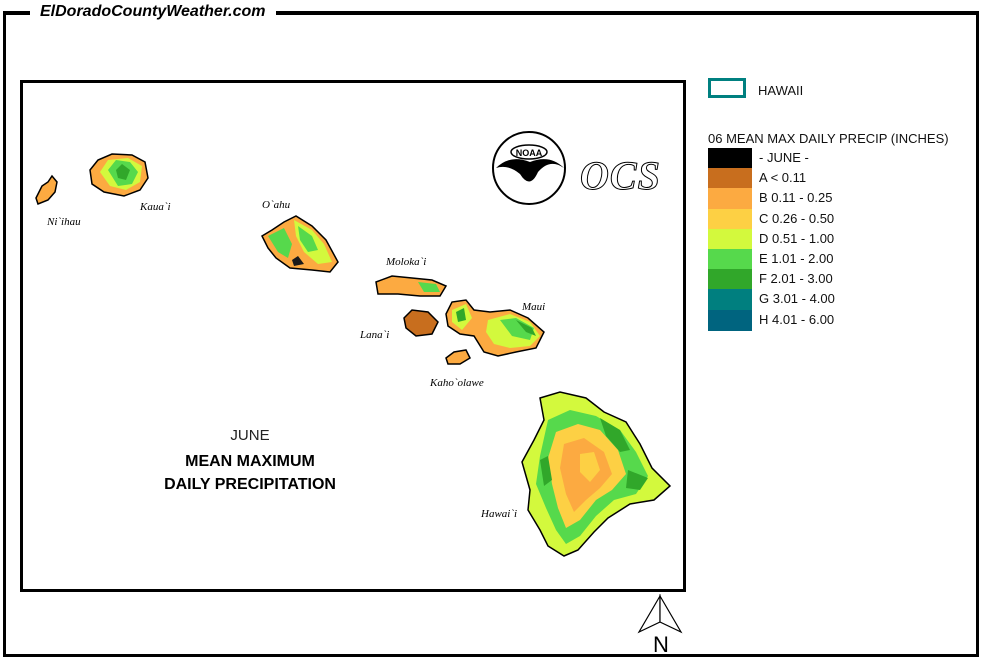 The width and height of the screenshot is (981, 661). What do you see at coordinates (844, 300) in the screenshot?
I see `legend-item: G 3.01 - 4.00` at bounding box center [844, 300].